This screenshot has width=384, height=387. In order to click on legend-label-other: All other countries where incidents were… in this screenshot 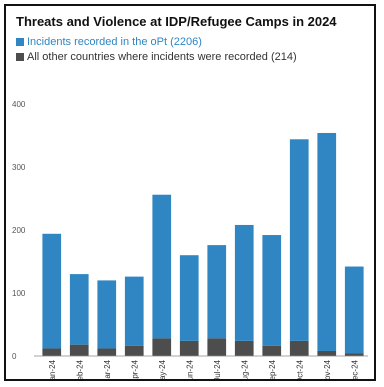, I will do `click(162, 56)`.